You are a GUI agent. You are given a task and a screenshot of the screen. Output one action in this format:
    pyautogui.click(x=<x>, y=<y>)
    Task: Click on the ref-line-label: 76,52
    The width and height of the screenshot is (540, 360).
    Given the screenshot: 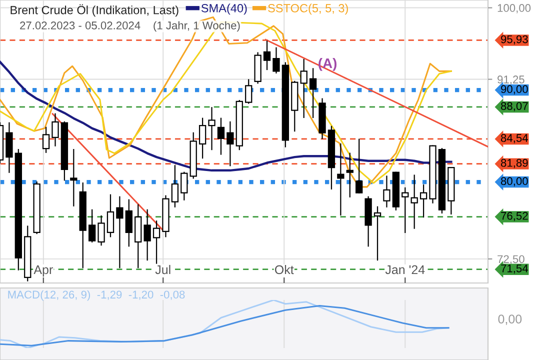 What is the action you would take?
    pyautogui.click(x=514, y=217)
    